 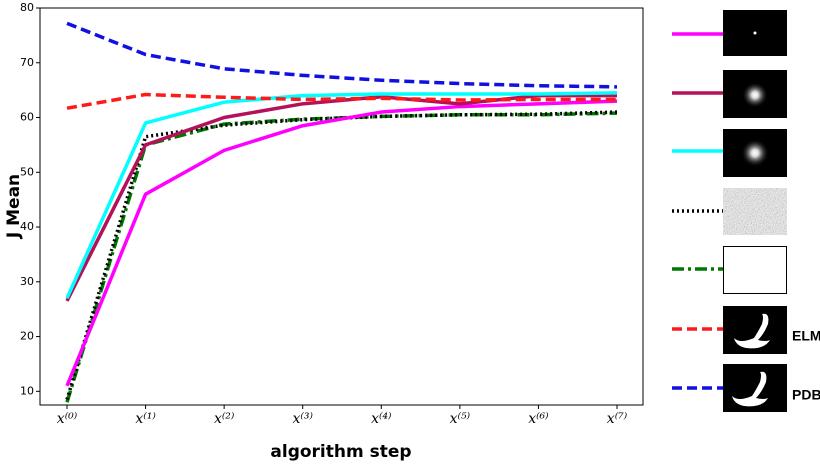 What do you see at coordinates (27, 171) in the screenshot?
I see `y-tick-label: 50` at bounding box center [27, 171].